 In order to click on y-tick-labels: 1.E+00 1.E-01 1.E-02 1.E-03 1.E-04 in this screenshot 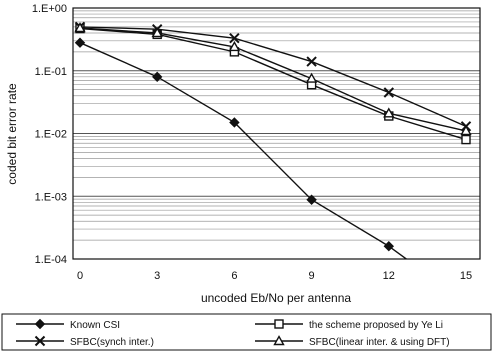, I will do `click(49, 134)`.